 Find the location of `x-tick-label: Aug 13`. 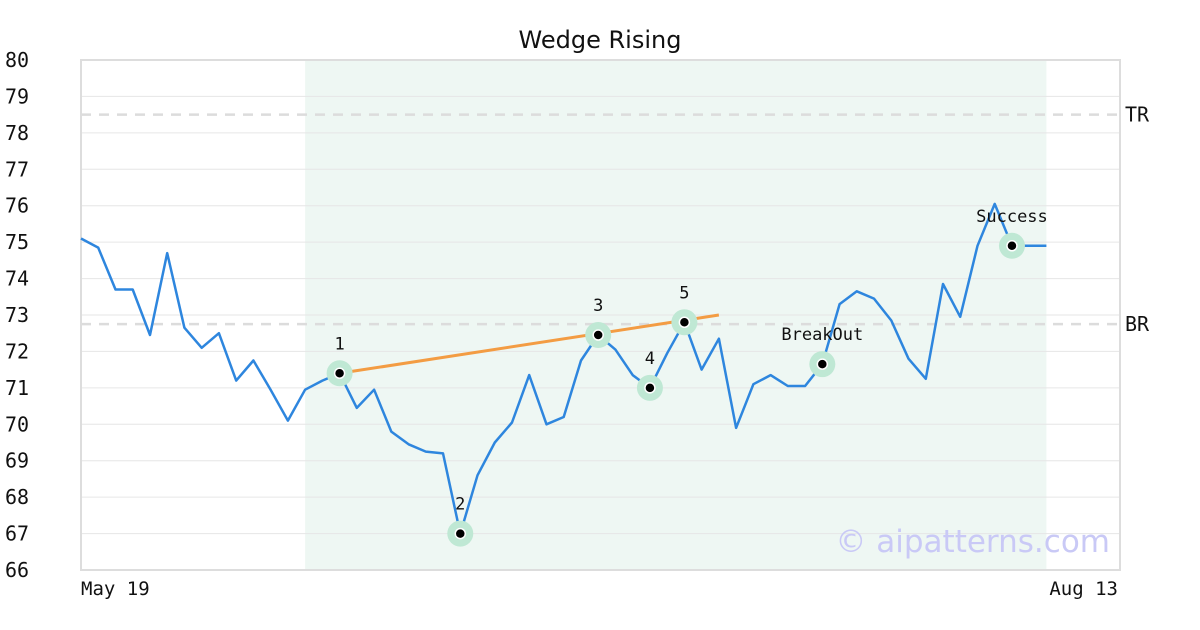

x-tick-label: Aug 13 is located at coordinates (1083, 589).